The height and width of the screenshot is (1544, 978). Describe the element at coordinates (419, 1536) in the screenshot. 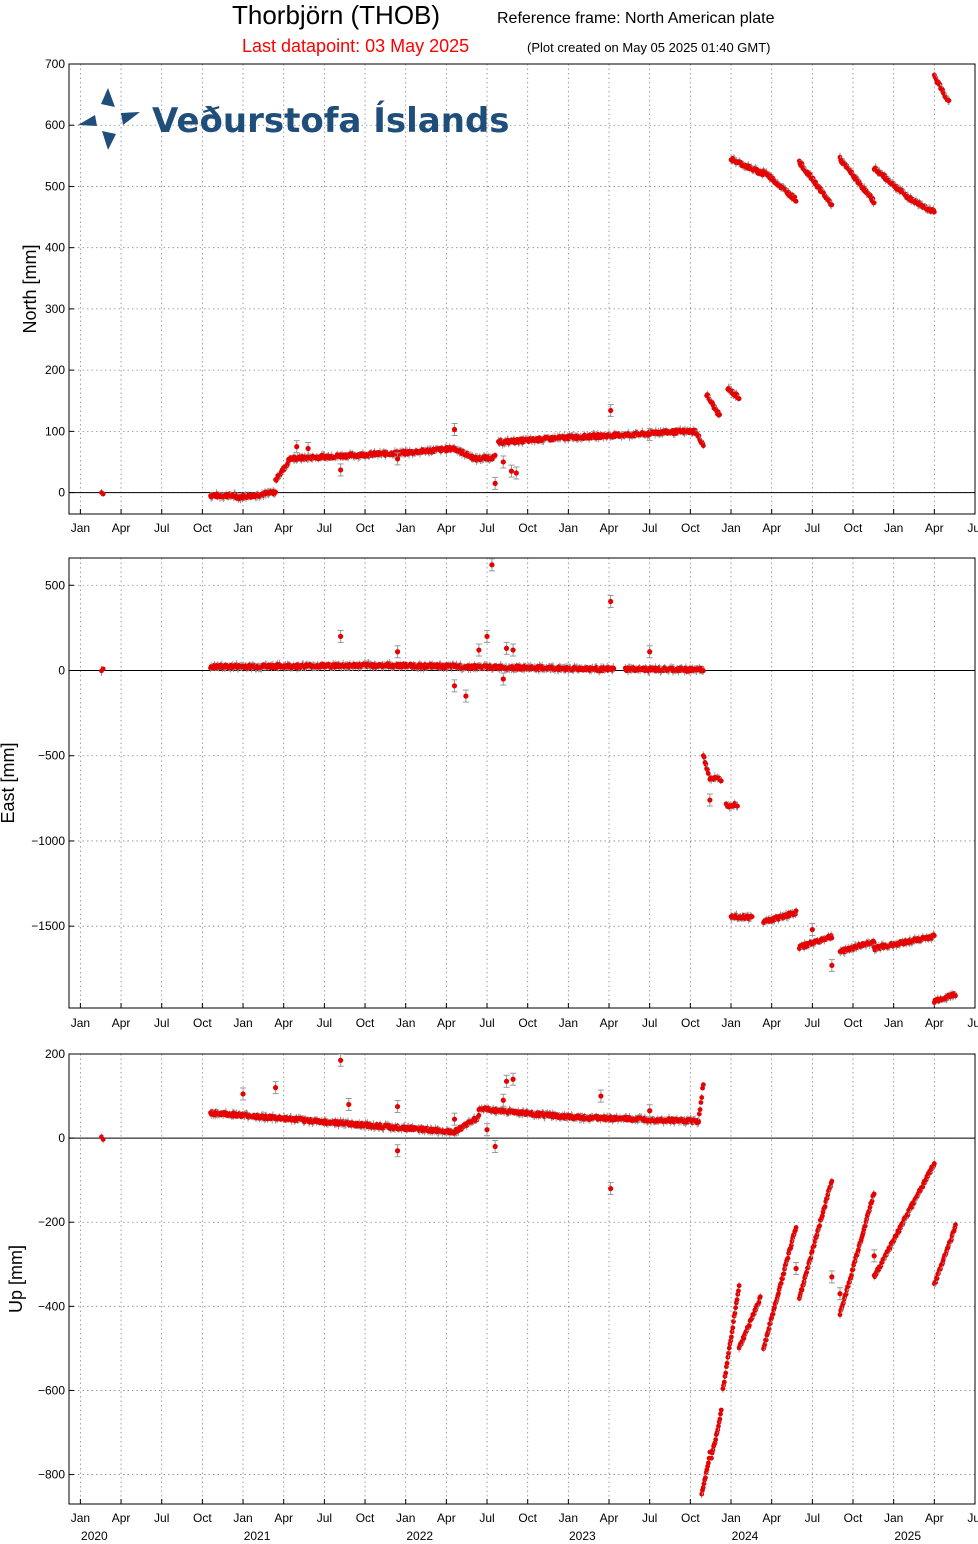

I see `x-year-label: 2022` at that location.